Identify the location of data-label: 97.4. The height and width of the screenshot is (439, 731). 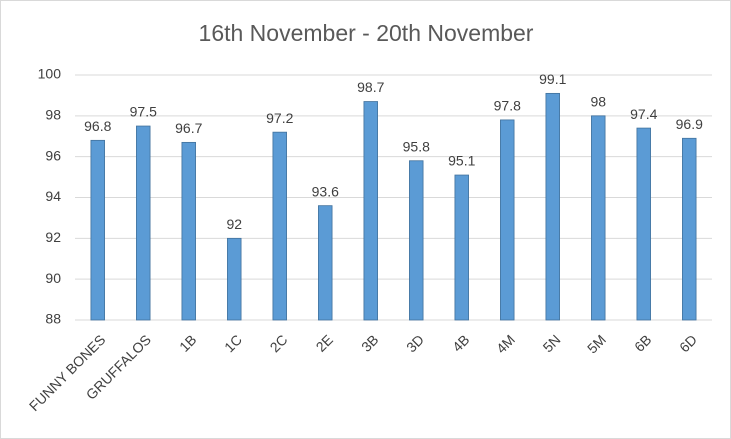
(643, 114).